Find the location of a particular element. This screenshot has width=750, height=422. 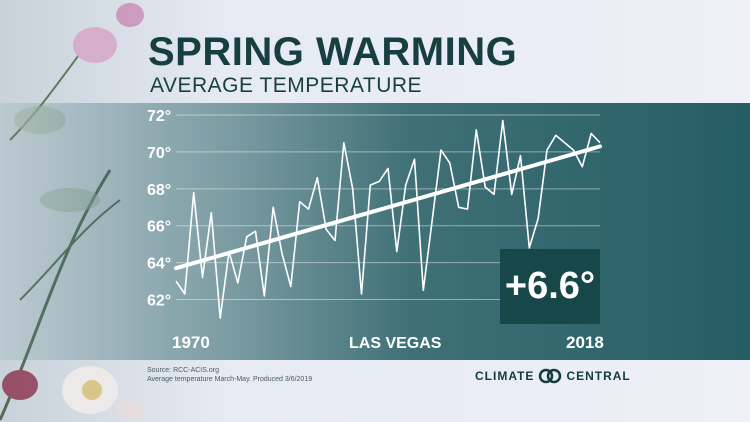

chart-title: Spring Warming is located at coordinates (333, 52).